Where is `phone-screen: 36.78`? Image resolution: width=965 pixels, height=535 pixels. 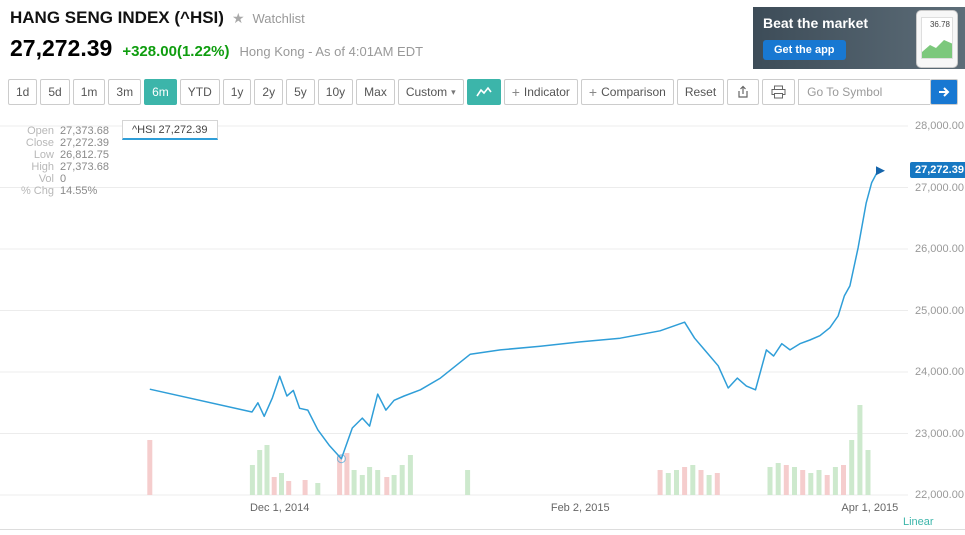
phone-screen: 36.78 is located at coordinates (937, 38).